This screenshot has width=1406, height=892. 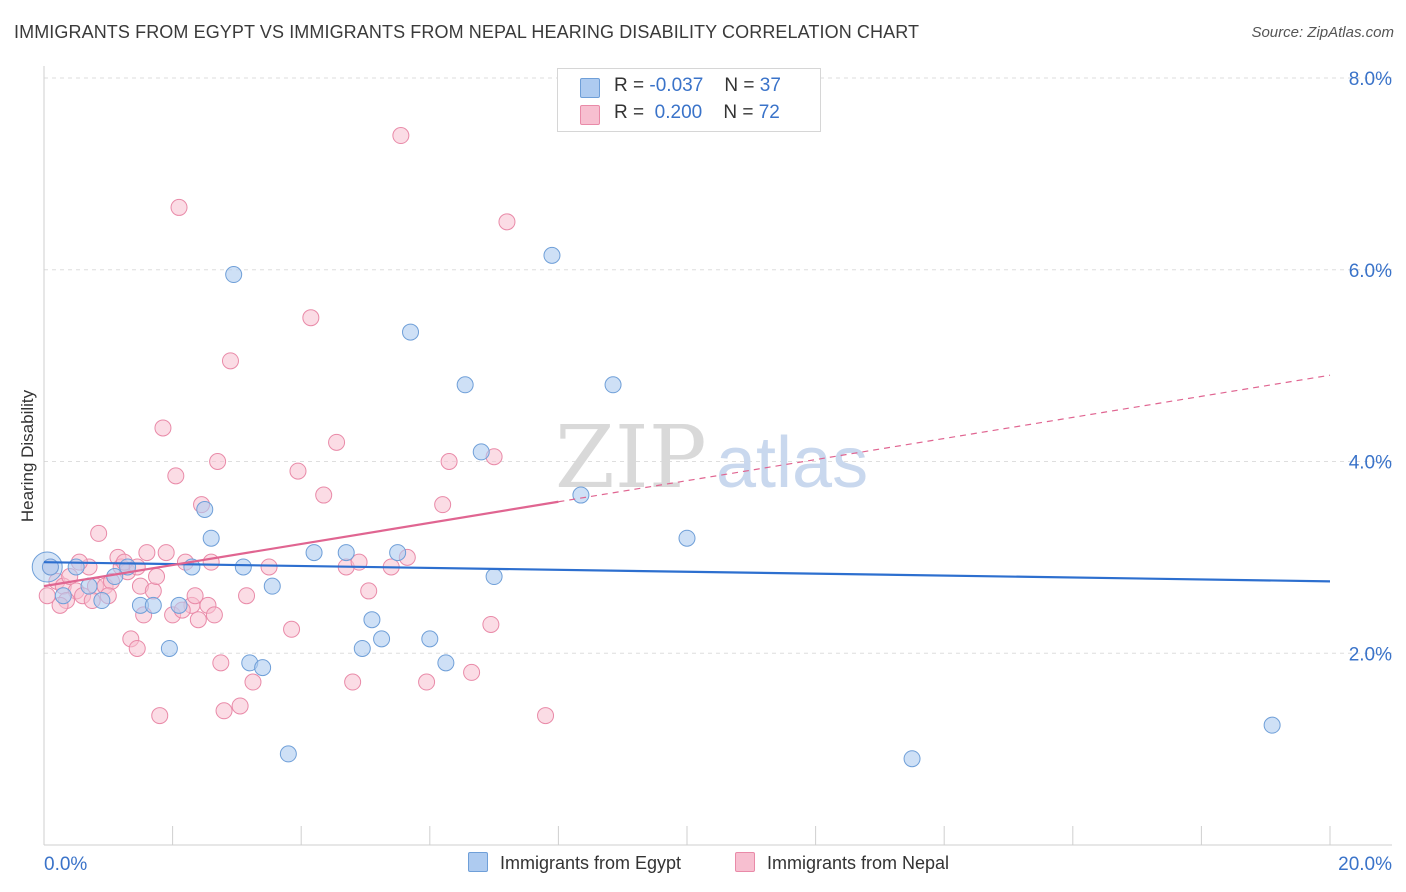 What do you see at coordinates (687, 572) in the screenshot?
I see `egypt-trend-line` at bounding box center [687, 572].